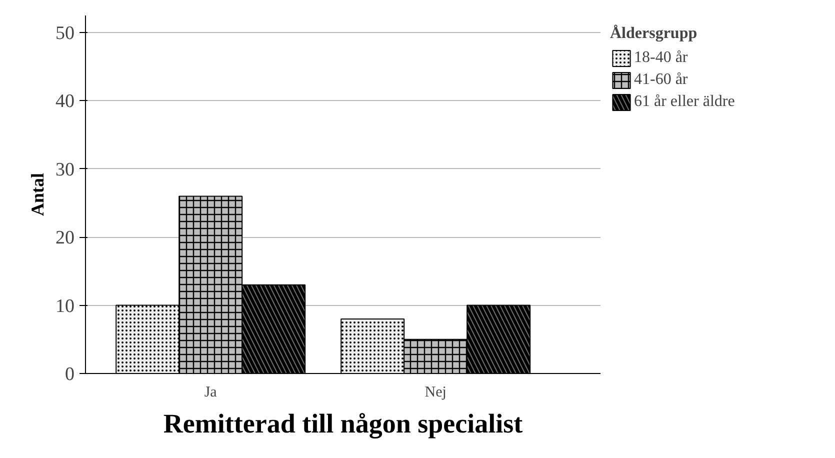 The image size is (835, 458). Describe the element at coordinates (684, 102) in the screenshot. I see `legend-label: 61 år eller äldre` at that location.